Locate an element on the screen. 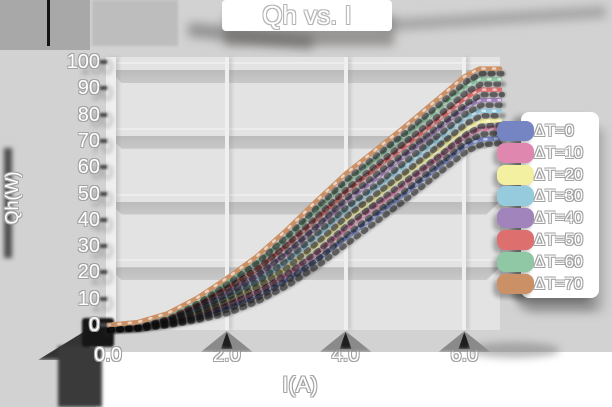  legend-label: ΔT=10 is located at coordinates (559, 152).